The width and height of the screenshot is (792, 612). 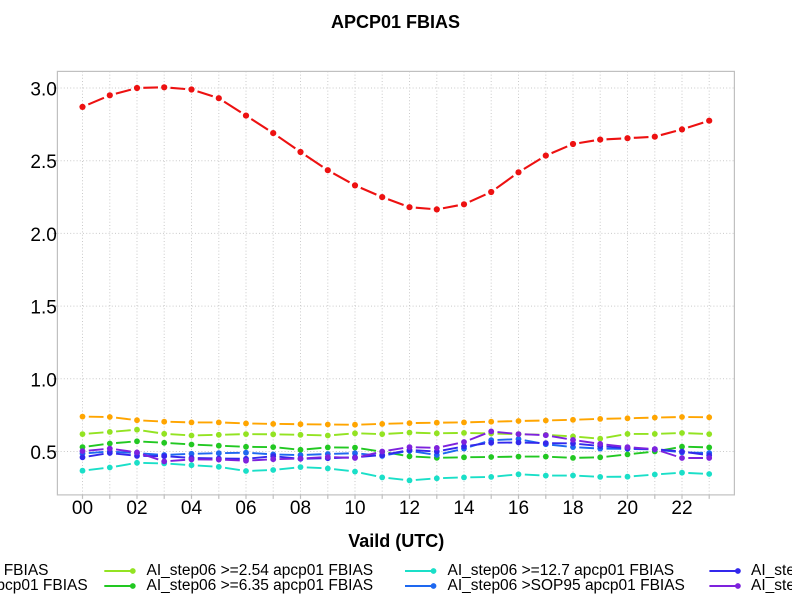 I want to click on svg-text: 2.0, so click(x=43, y=235).